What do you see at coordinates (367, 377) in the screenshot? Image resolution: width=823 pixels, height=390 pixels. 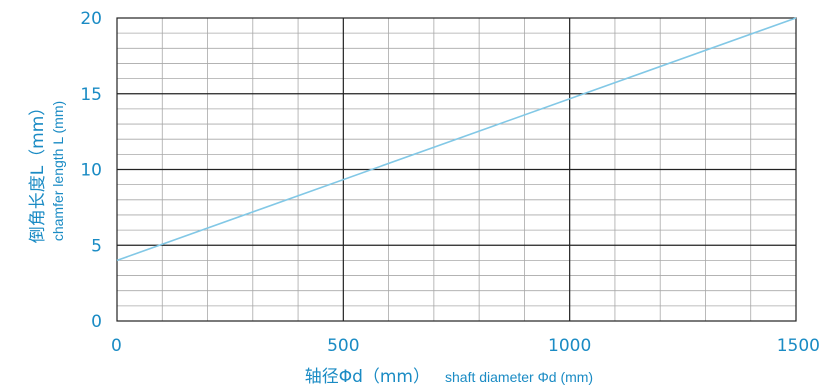 I see `x-axis-label-cn: 轴径Φd（mm）` at bounding box center [367, 377].